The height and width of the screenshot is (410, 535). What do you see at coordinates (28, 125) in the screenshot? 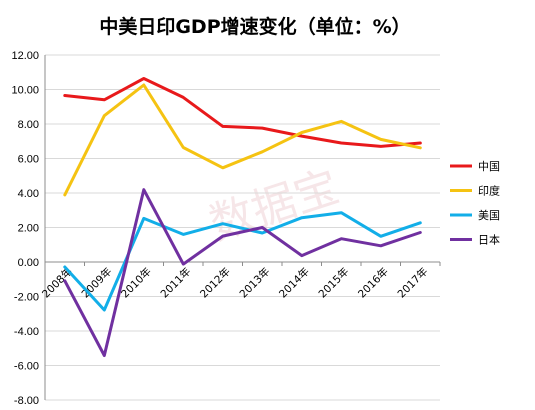
I see `y-tick-label: 8.00` at bounding box center [28, 125].